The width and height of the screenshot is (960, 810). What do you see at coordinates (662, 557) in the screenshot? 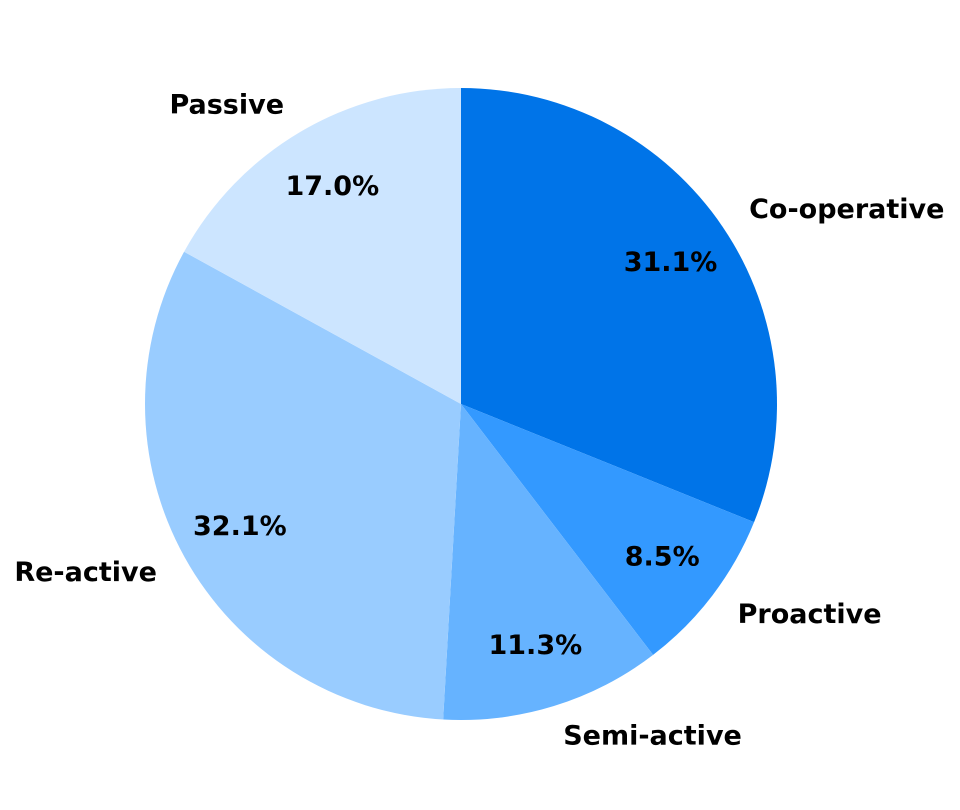
I see `pct-label-proactive: 8.5%` at bounding box center [662, 557].